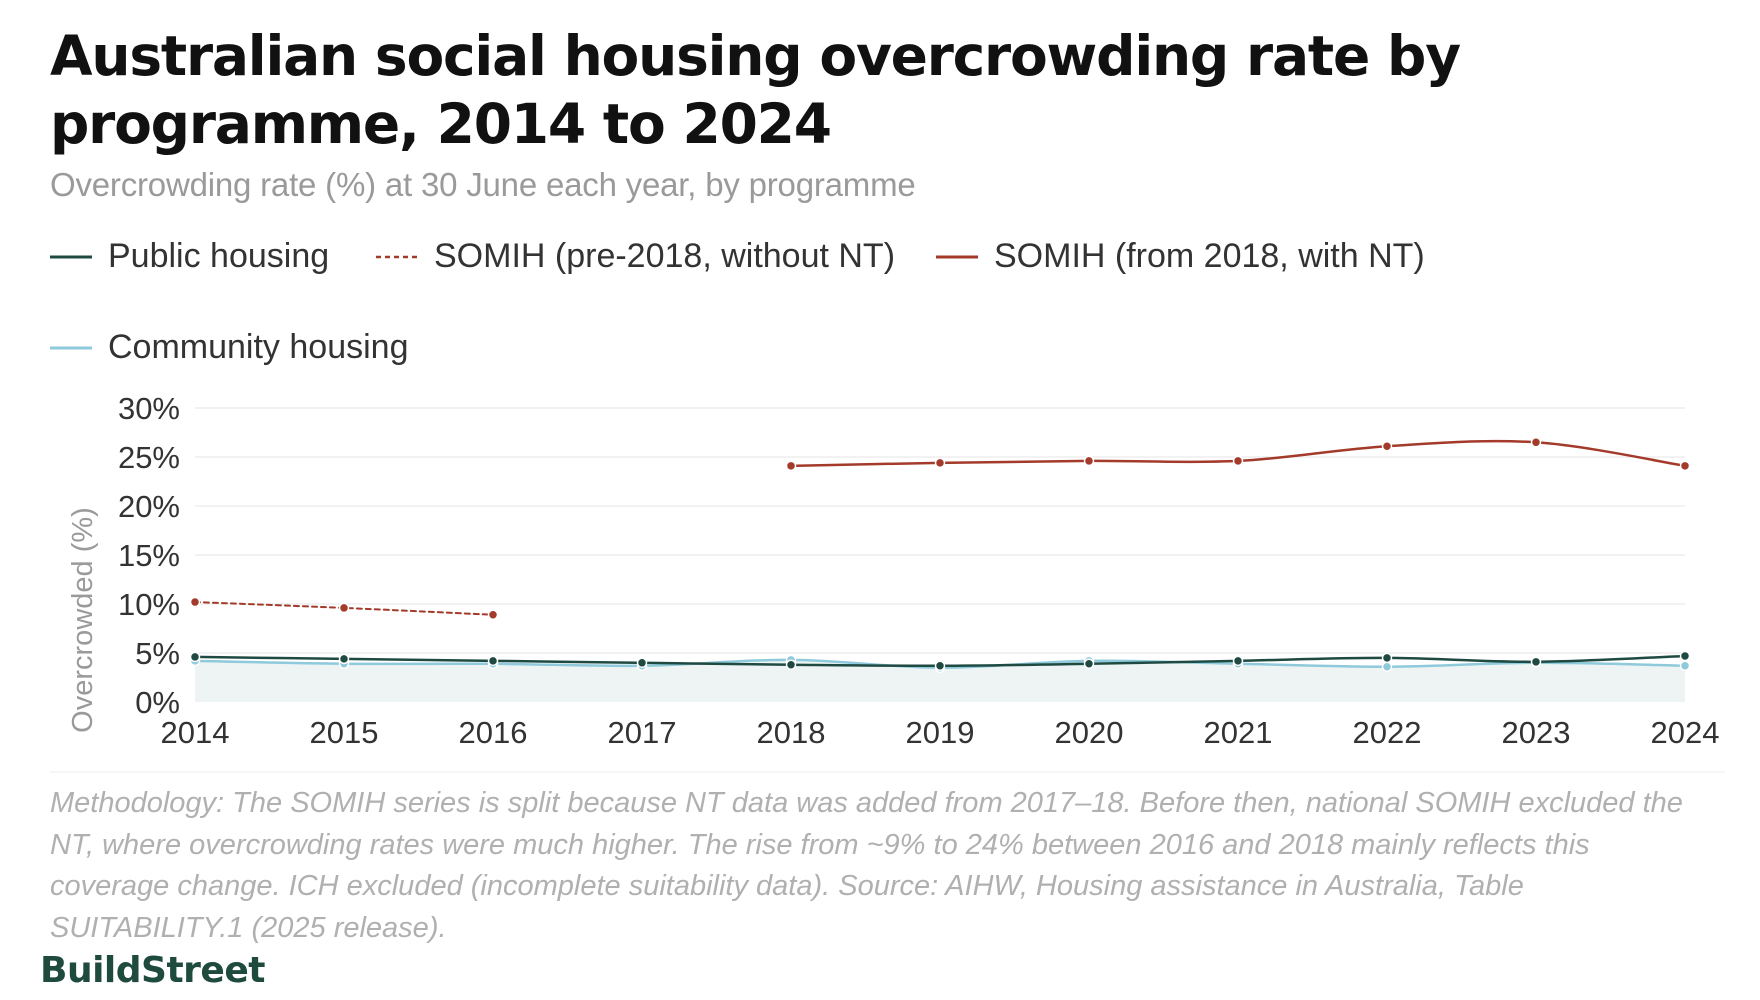 This screenshot has width=1760, height=1000. What do you see at coordinates (397, 256) in the screenshot?
I see `legend-swatch-somih-pre-2018` at bounding box center [397, 256].